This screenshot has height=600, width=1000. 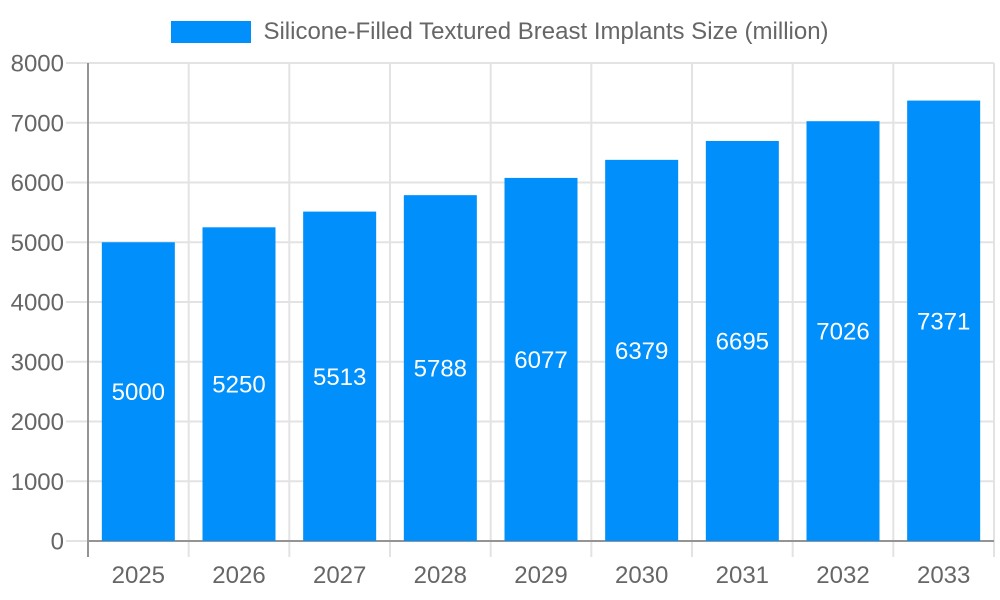 I want to click on bar-value-label: 5250, so click(x=238, y=385).